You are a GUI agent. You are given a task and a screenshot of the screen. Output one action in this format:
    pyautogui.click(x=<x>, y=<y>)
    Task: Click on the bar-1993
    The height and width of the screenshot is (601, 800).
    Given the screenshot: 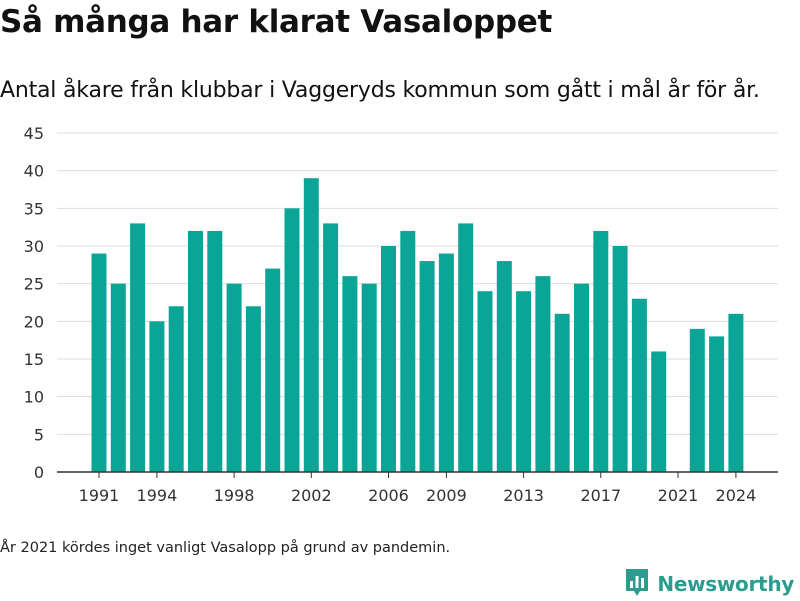 What is the action you would take?
    pyautogui.click(x=138, y=347)
    